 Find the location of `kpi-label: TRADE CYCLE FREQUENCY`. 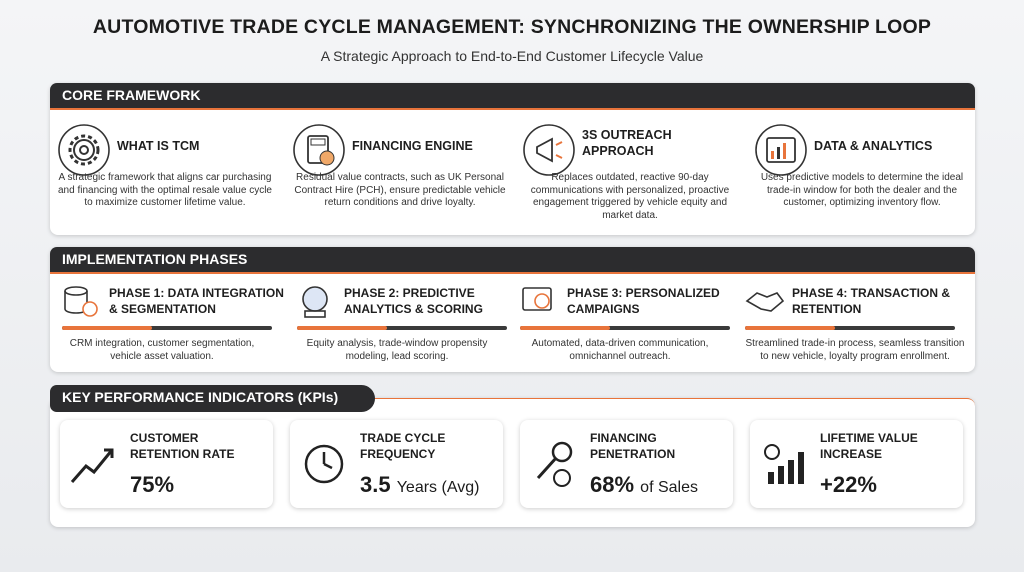

kpi-label: TRADE CYCLE FREQUENCY is located at coordinates (403, 446).